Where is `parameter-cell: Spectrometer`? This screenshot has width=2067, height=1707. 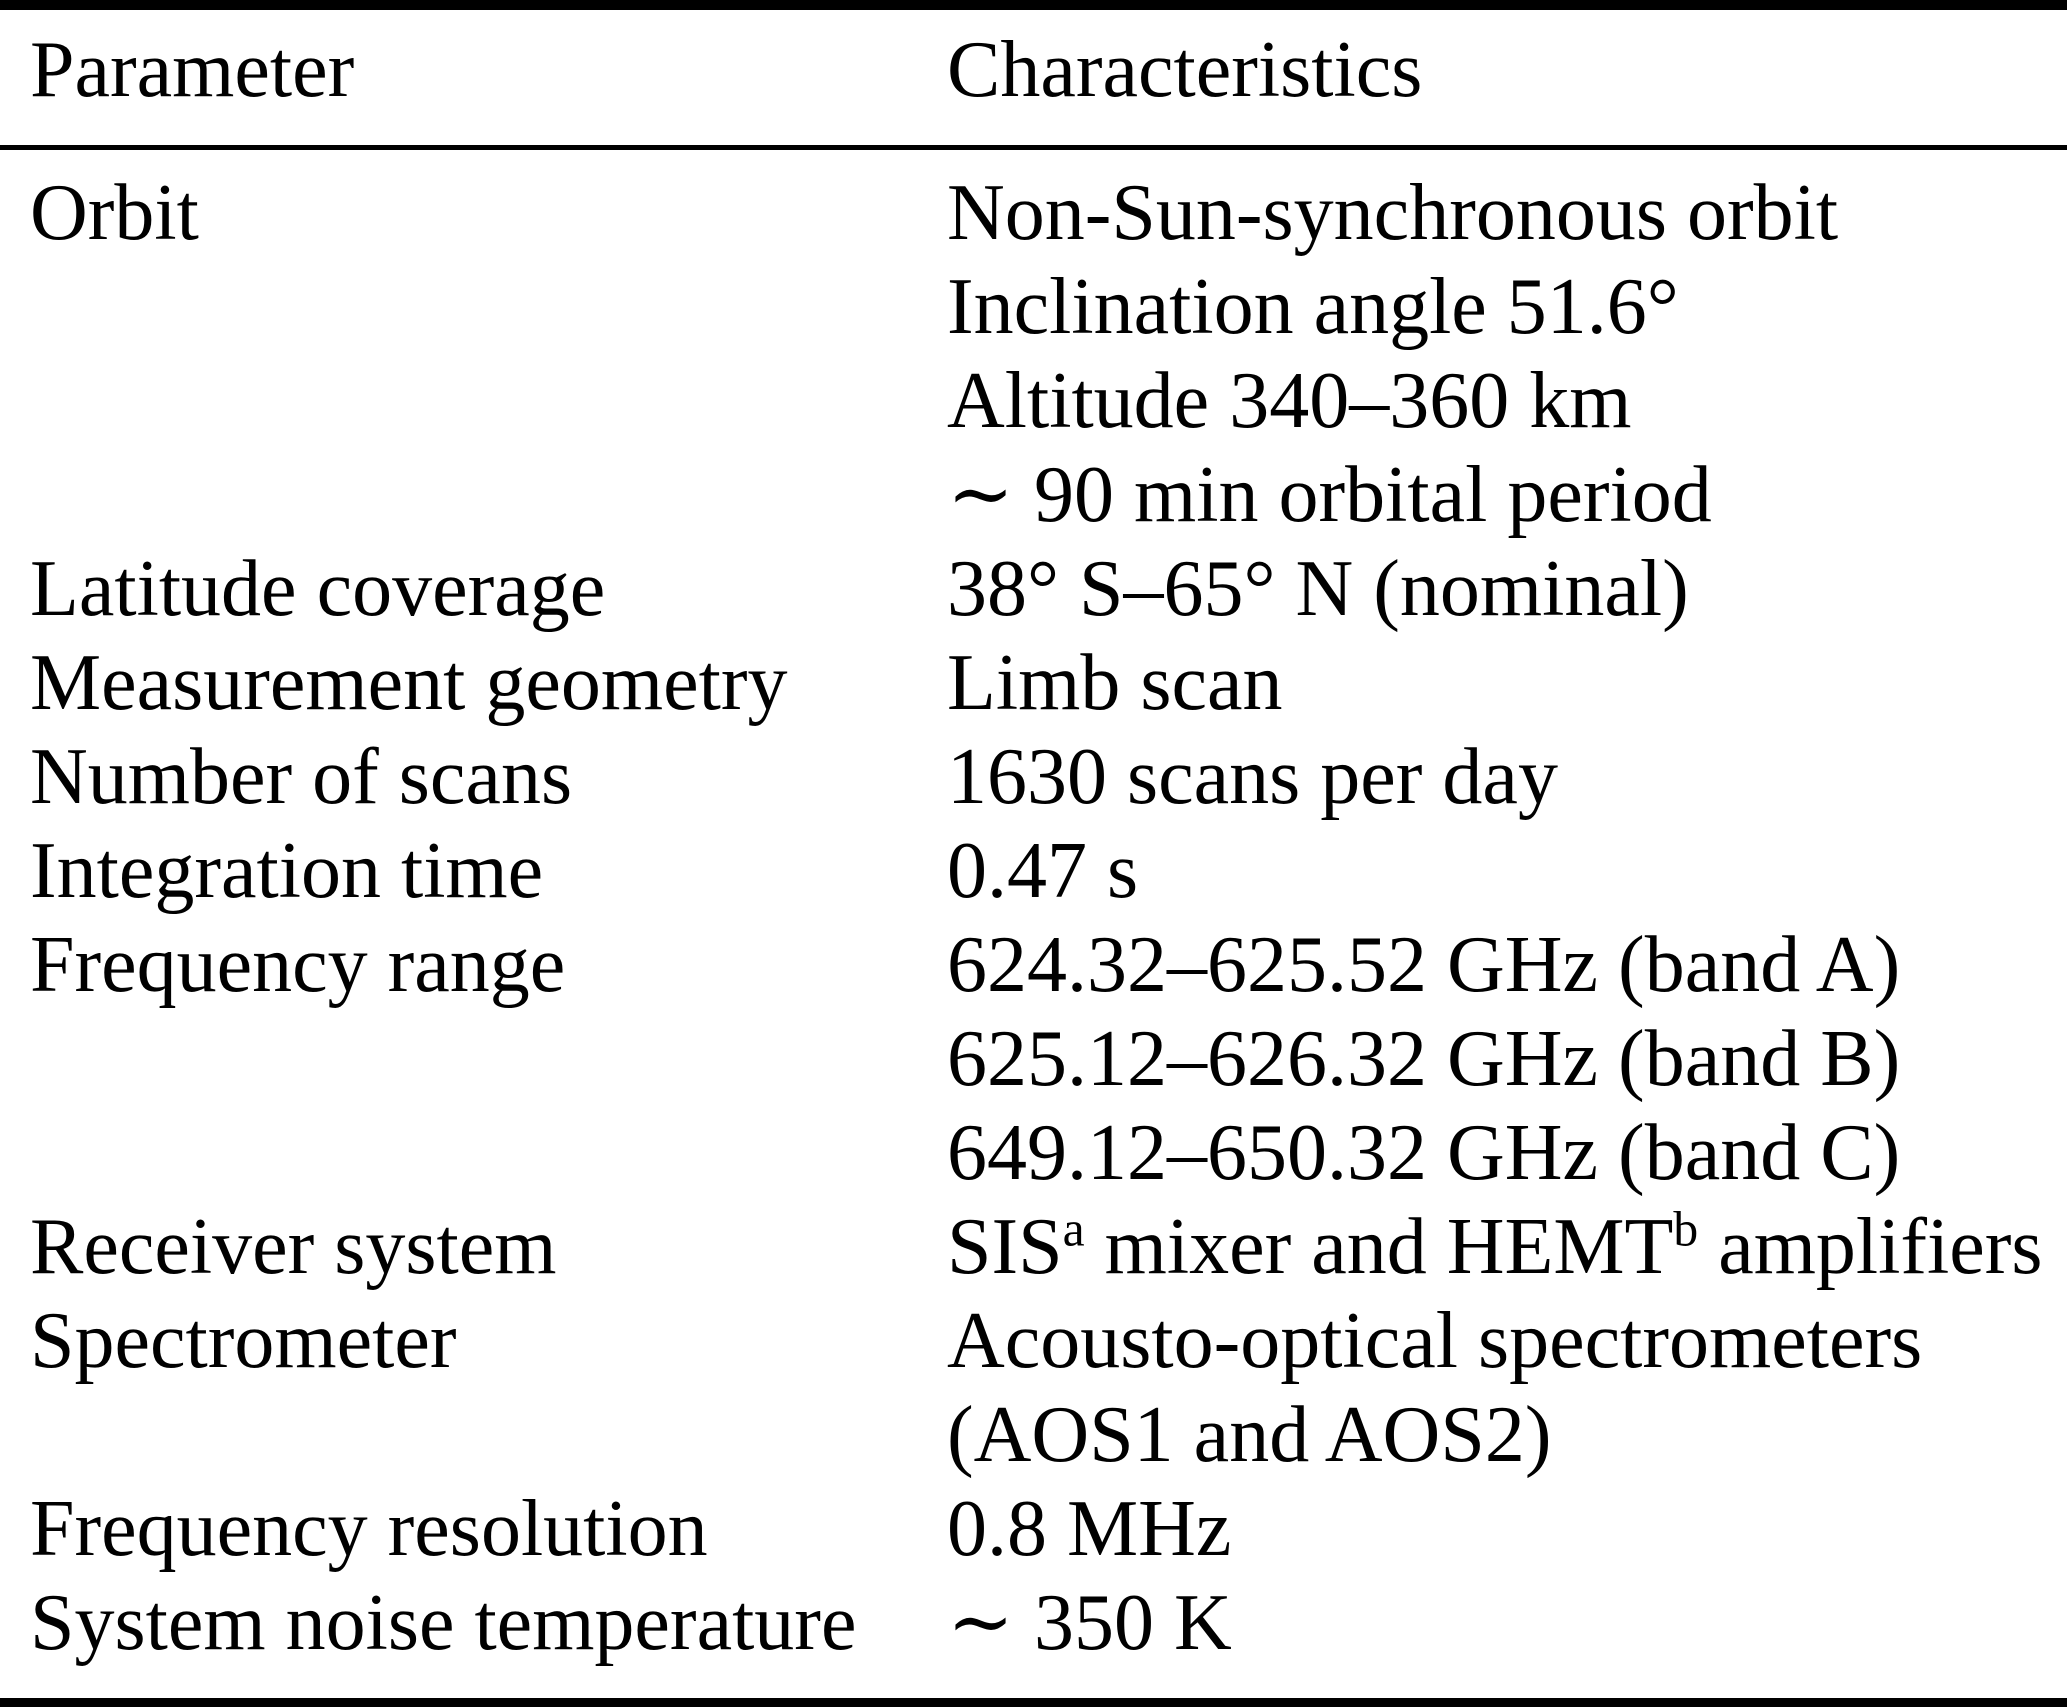 parameter-cell: Spectrometer is located at coordinates (243, 1341).